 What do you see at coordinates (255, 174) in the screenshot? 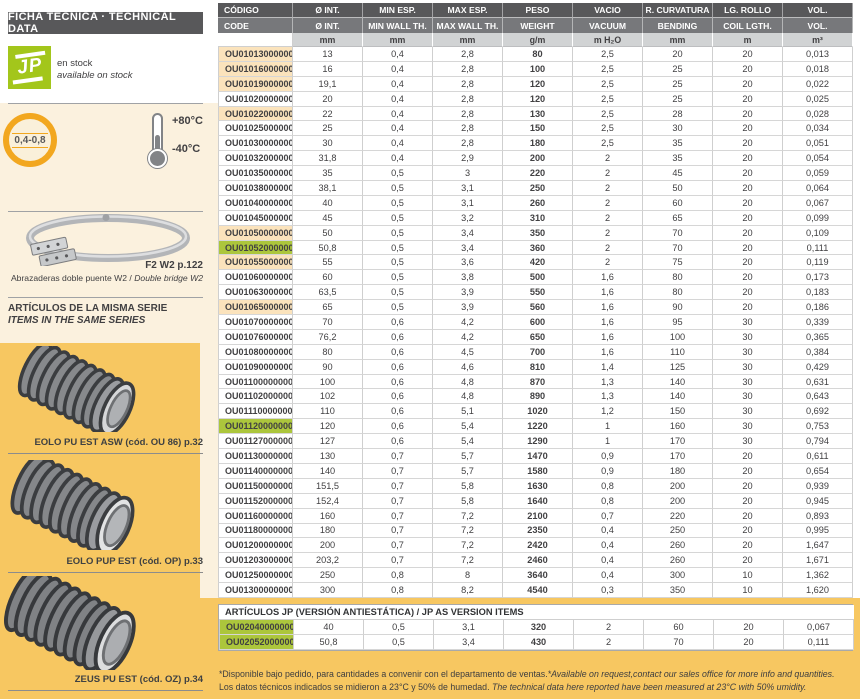
I see `row-code: OU010350000000` at bounding box center [255, 174].